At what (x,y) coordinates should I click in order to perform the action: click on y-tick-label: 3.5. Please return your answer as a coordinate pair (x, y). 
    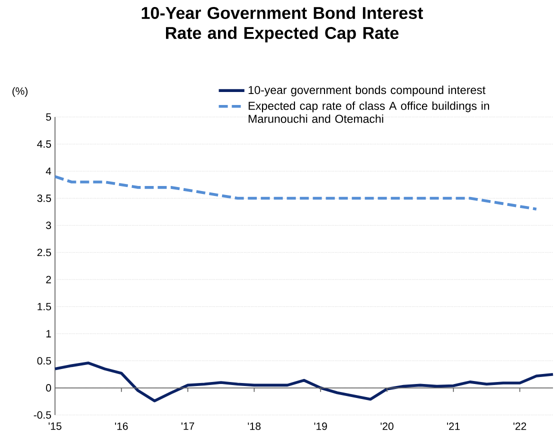
    Looking at the image, I should click on (44, 198).